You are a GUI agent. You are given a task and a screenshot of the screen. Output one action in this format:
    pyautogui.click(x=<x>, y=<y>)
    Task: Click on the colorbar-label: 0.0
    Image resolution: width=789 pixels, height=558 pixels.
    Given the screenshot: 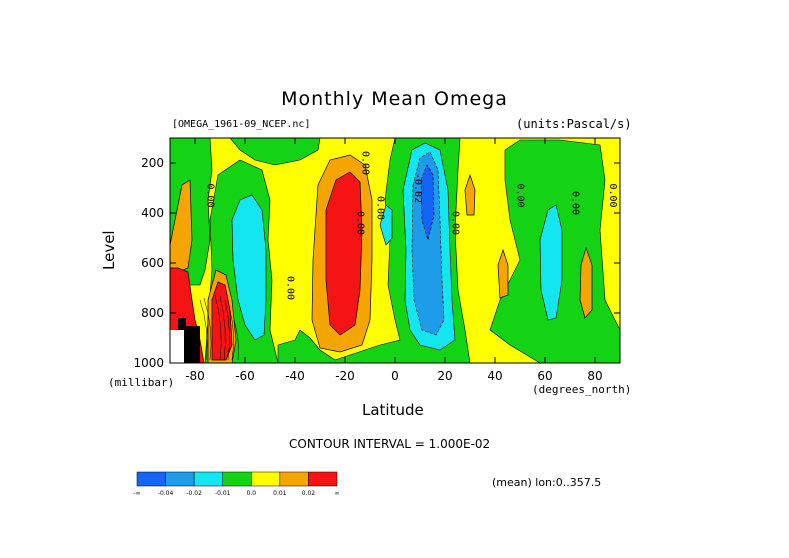 What is the action you would take?
    pyautogui.click(x=252, y=493)
    